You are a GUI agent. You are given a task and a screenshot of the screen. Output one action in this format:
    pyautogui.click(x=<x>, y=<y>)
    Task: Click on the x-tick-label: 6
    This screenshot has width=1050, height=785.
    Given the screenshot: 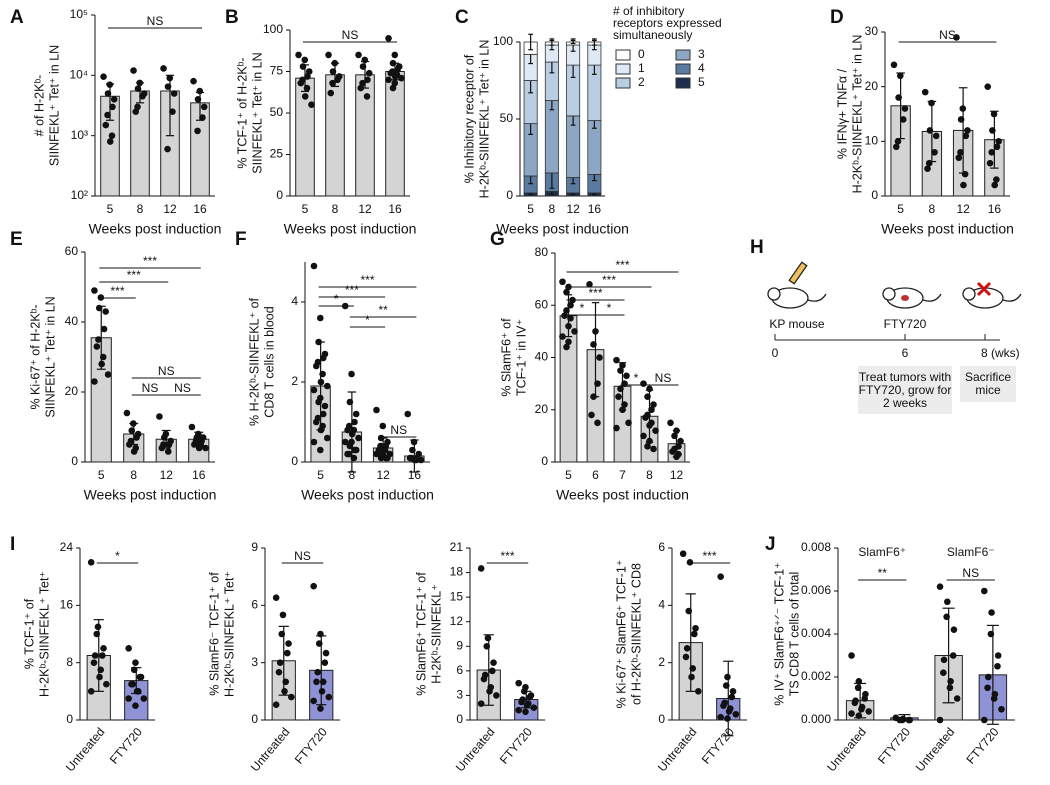 What is the action you would take?
    pyautogui.click(x=595, y=475)
    